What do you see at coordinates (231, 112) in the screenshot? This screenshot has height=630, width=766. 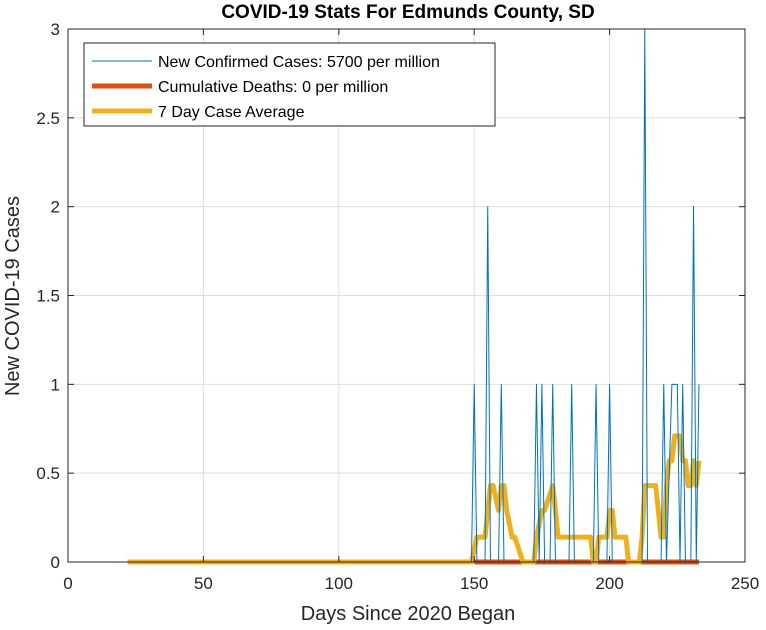 I see `legend-entry-case-average-label: 7 Day Case Average` at bounding box center [231, 112].